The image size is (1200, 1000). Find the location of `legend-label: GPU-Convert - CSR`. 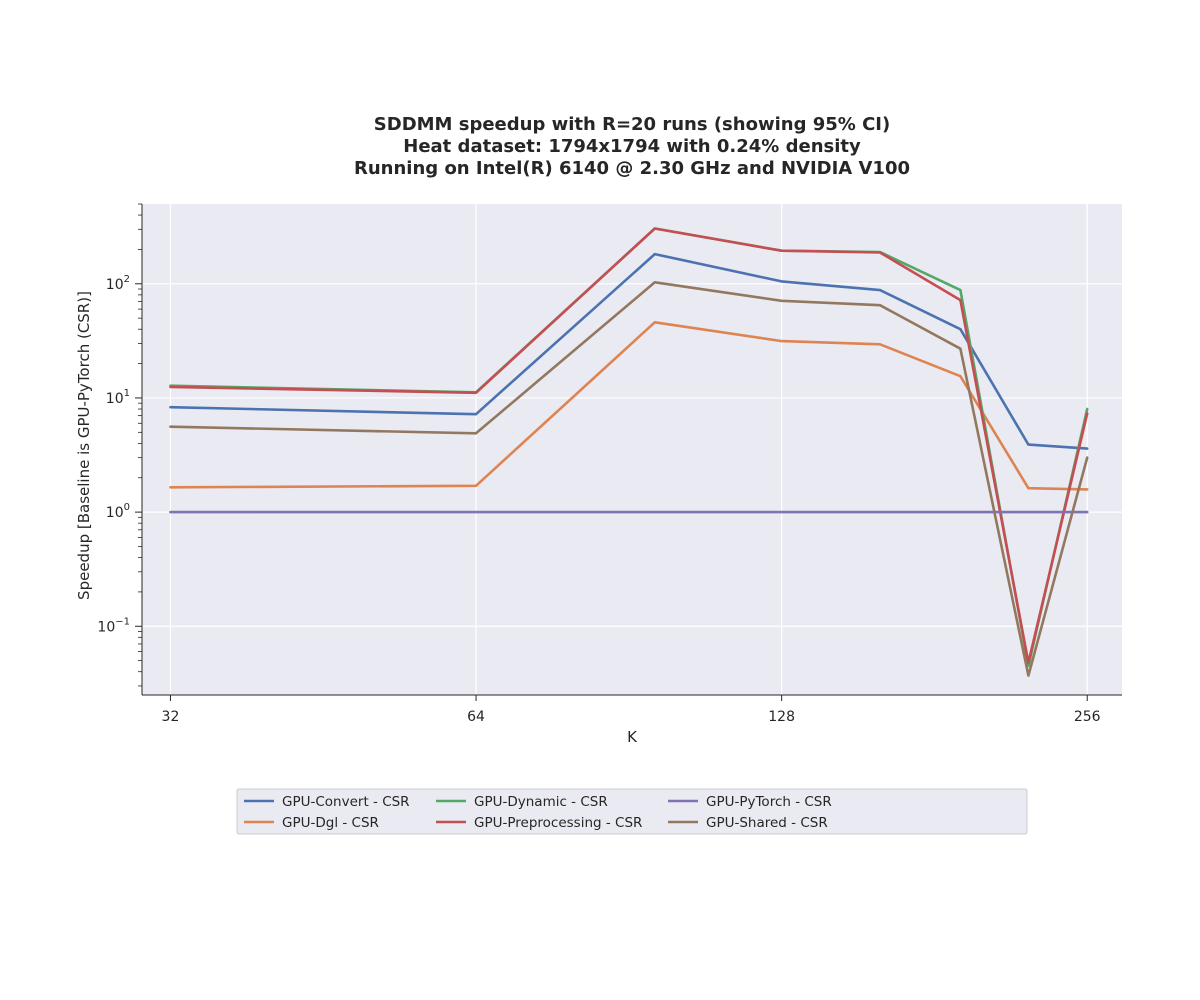

legend-label: GPU-Convert - CSR is located at coordinates (346, 802).